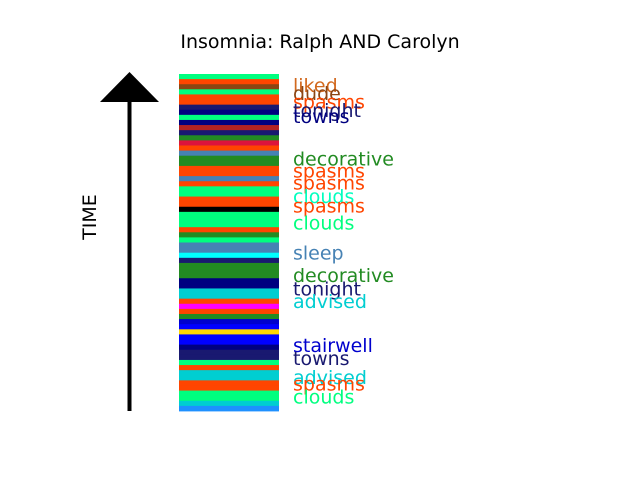 This screenshot has height=480, width=640. I want to click on timeline-stripes, so click(229, 243).